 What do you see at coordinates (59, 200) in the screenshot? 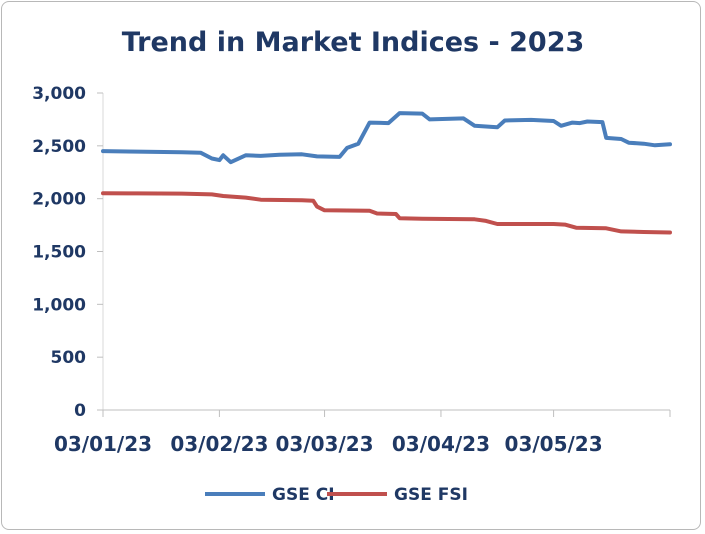
I see `y-tick-label: 2,000` at bounding box center [59, 200].